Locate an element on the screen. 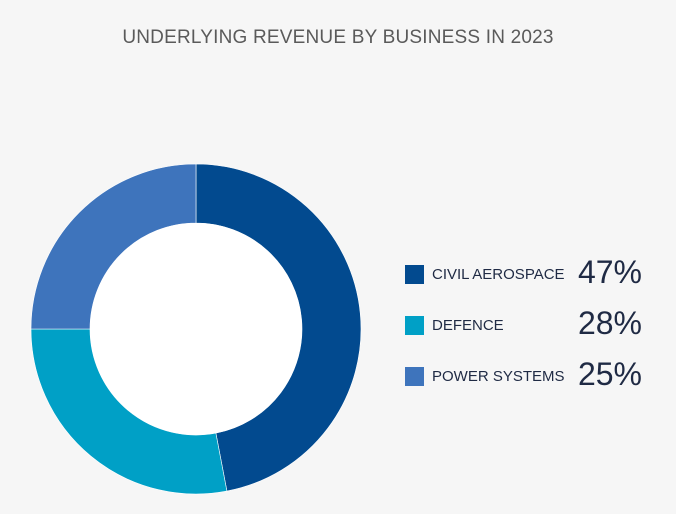 The image size is (676, 514). legend-value: 28% is located at coordinates (609, 323).